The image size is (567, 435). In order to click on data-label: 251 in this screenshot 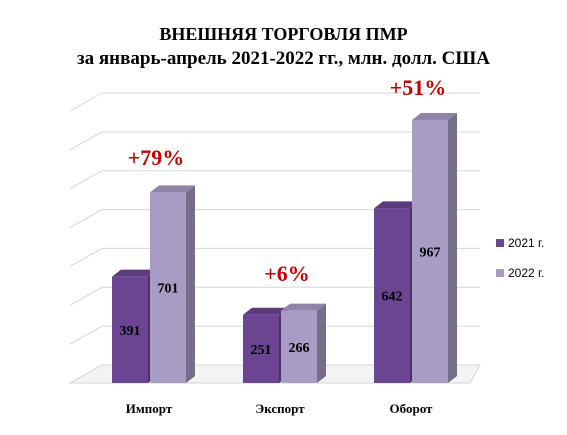, I will do `click(261, 350)`.